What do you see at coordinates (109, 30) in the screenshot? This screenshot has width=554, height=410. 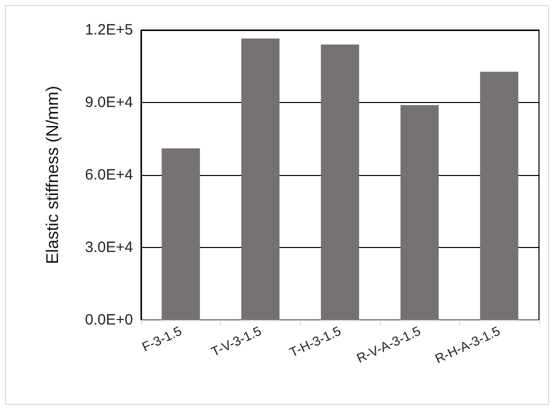 I see `y-tick-label: 1.2E+5` at bounding box center [109, 30].